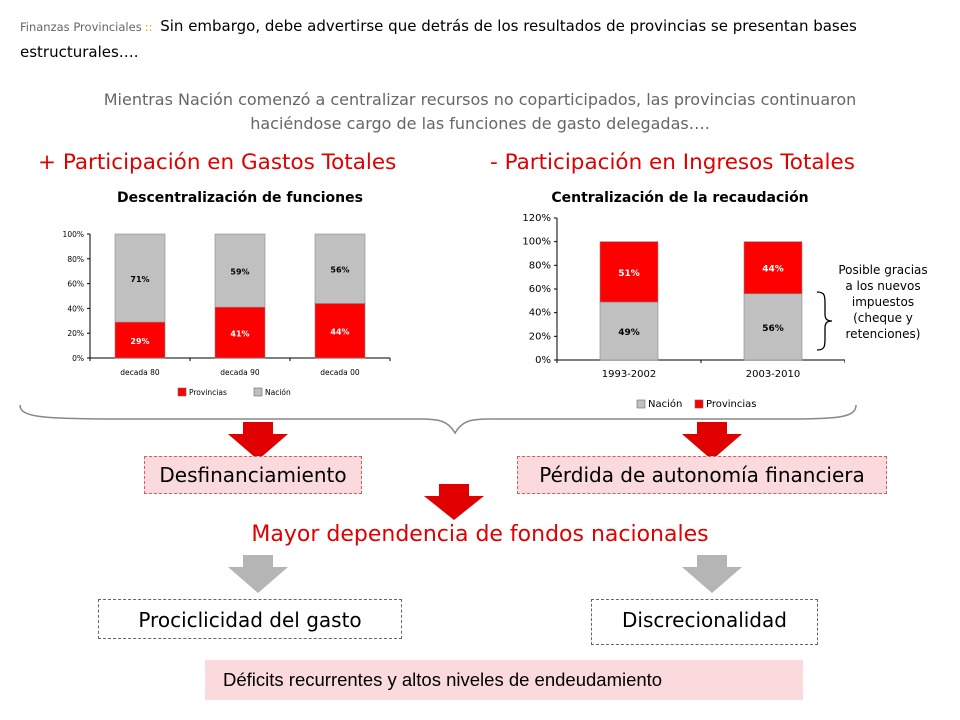 The width and height of the screenshot is (960, 720). I want to click on chart2-bars: 49% 51% 56% 44%, so click(701, 301).